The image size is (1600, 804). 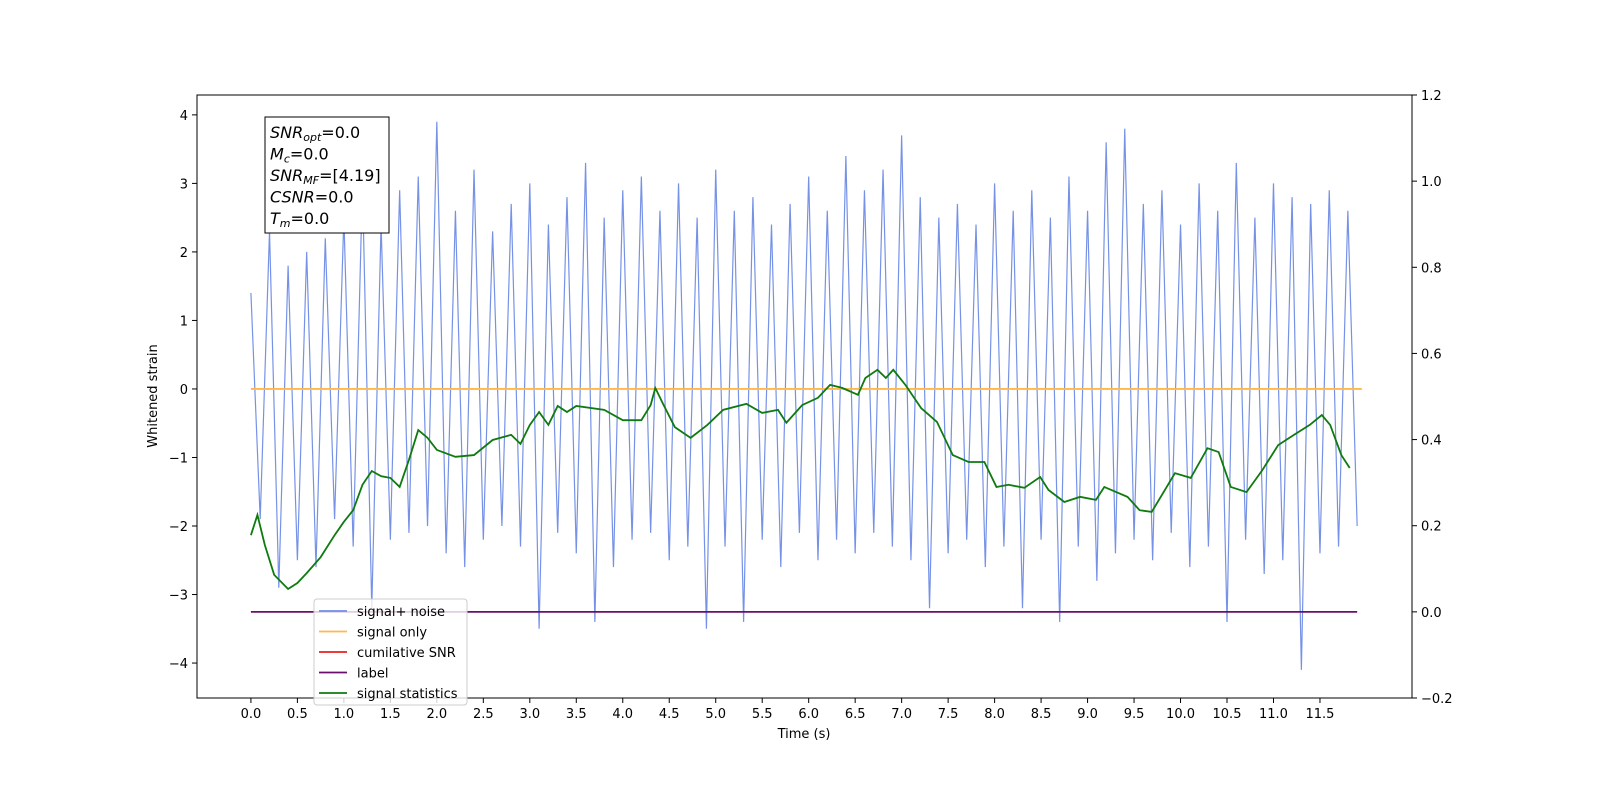 What do you see at coordinates (297, 714) in the screenshot?
I see `x-tick-label: 0.5` at bounding box center [297, 714].